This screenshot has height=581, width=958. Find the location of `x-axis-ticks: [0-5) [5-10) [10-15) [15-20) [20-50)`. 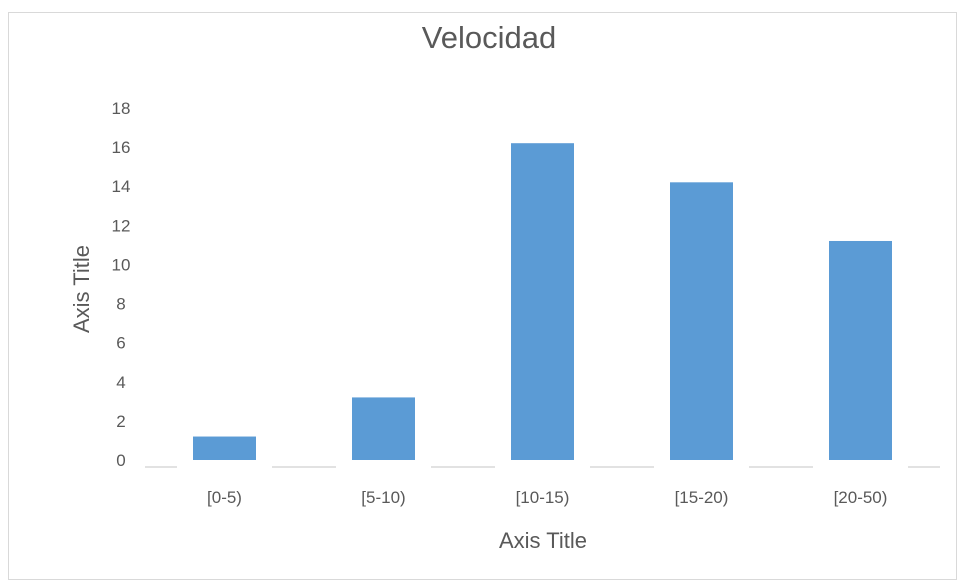

x-axis-ticks: [0-5) [5-10) [10-15) [15-20) [20-50) is located at coordinates (547, 497).